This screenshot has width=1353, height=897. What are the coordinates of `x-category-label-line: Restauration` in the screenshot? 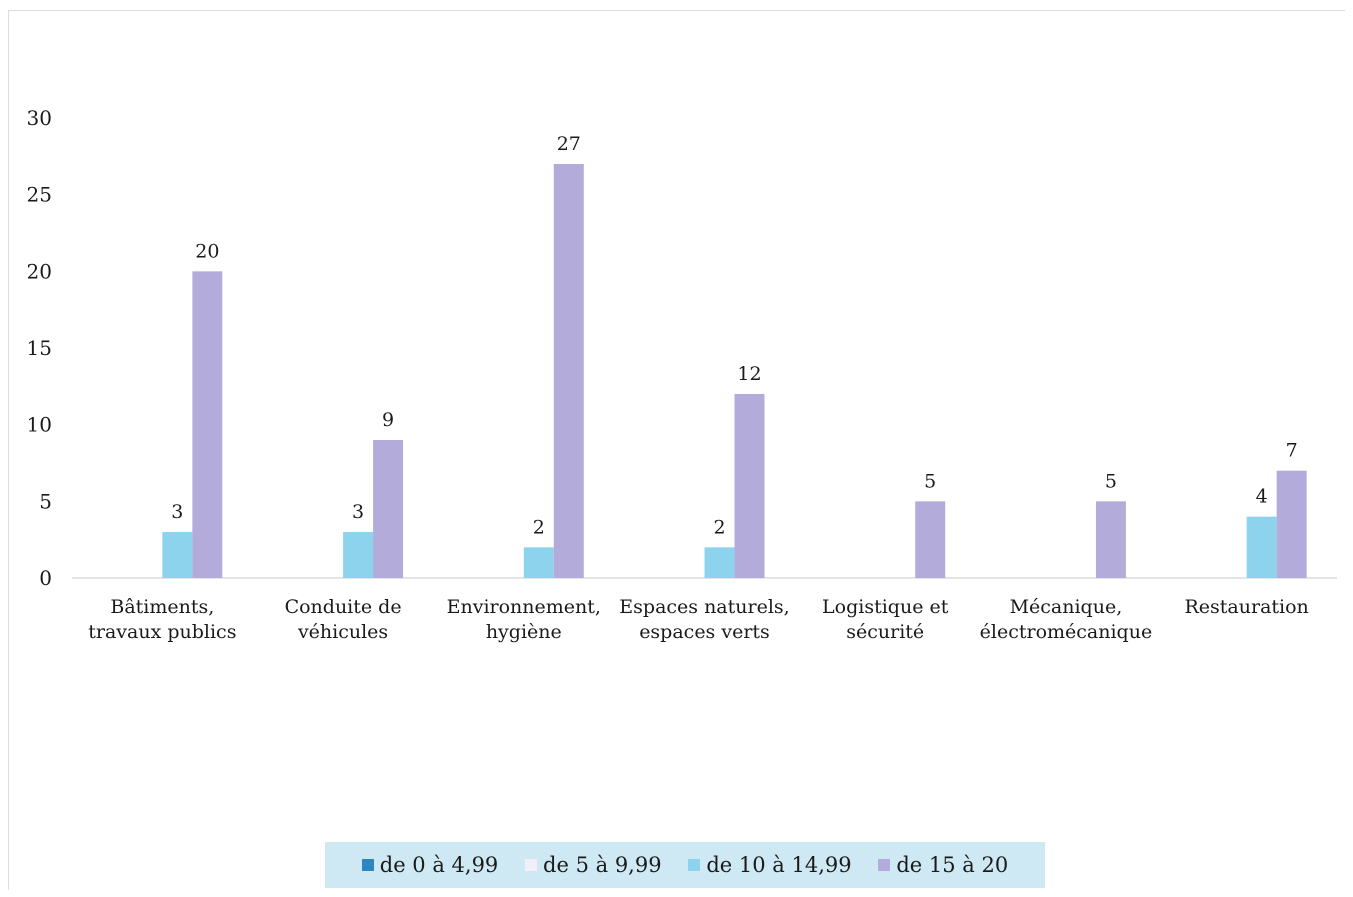 It's located at (1246, 607).